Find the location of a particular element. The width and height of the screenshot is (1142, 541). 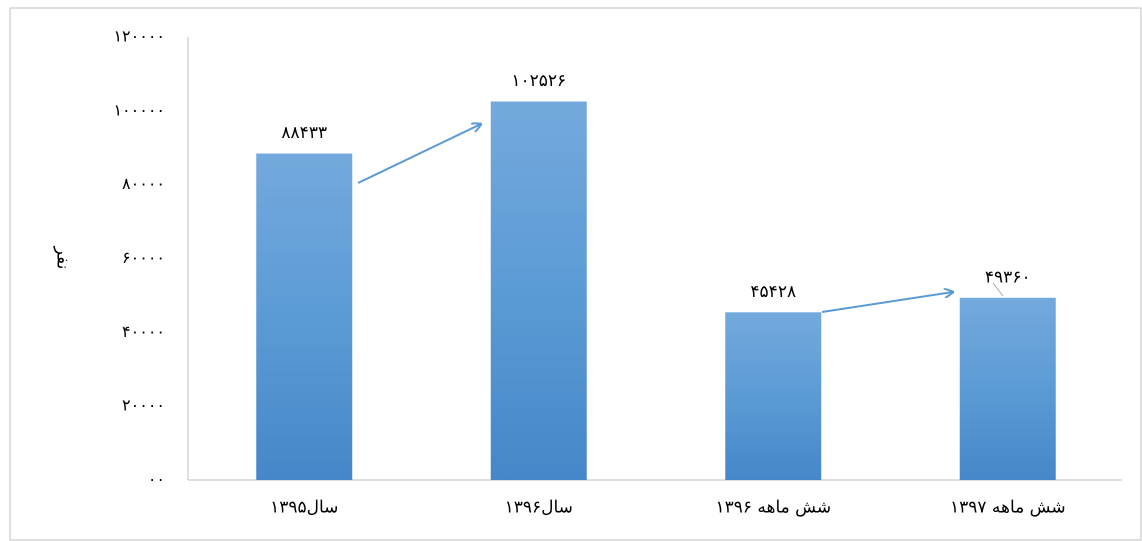

y-tick-label: ۴۰۰۰۰ is located at coordinates (143, 331).